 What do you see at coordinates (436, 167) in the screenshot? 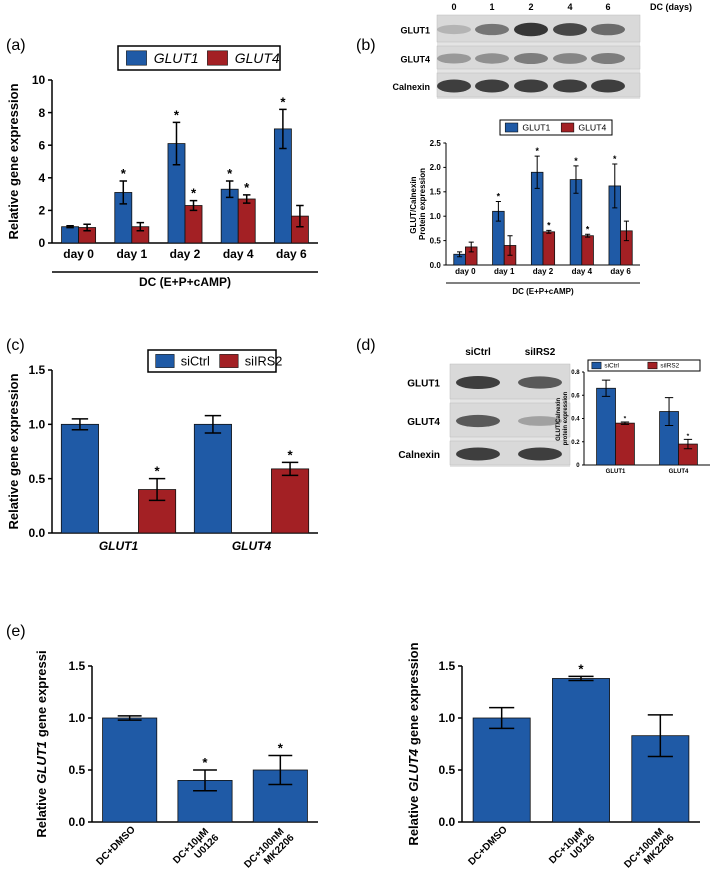
I see `y-tick-label: 2.0` at bounding box center [436, 167].